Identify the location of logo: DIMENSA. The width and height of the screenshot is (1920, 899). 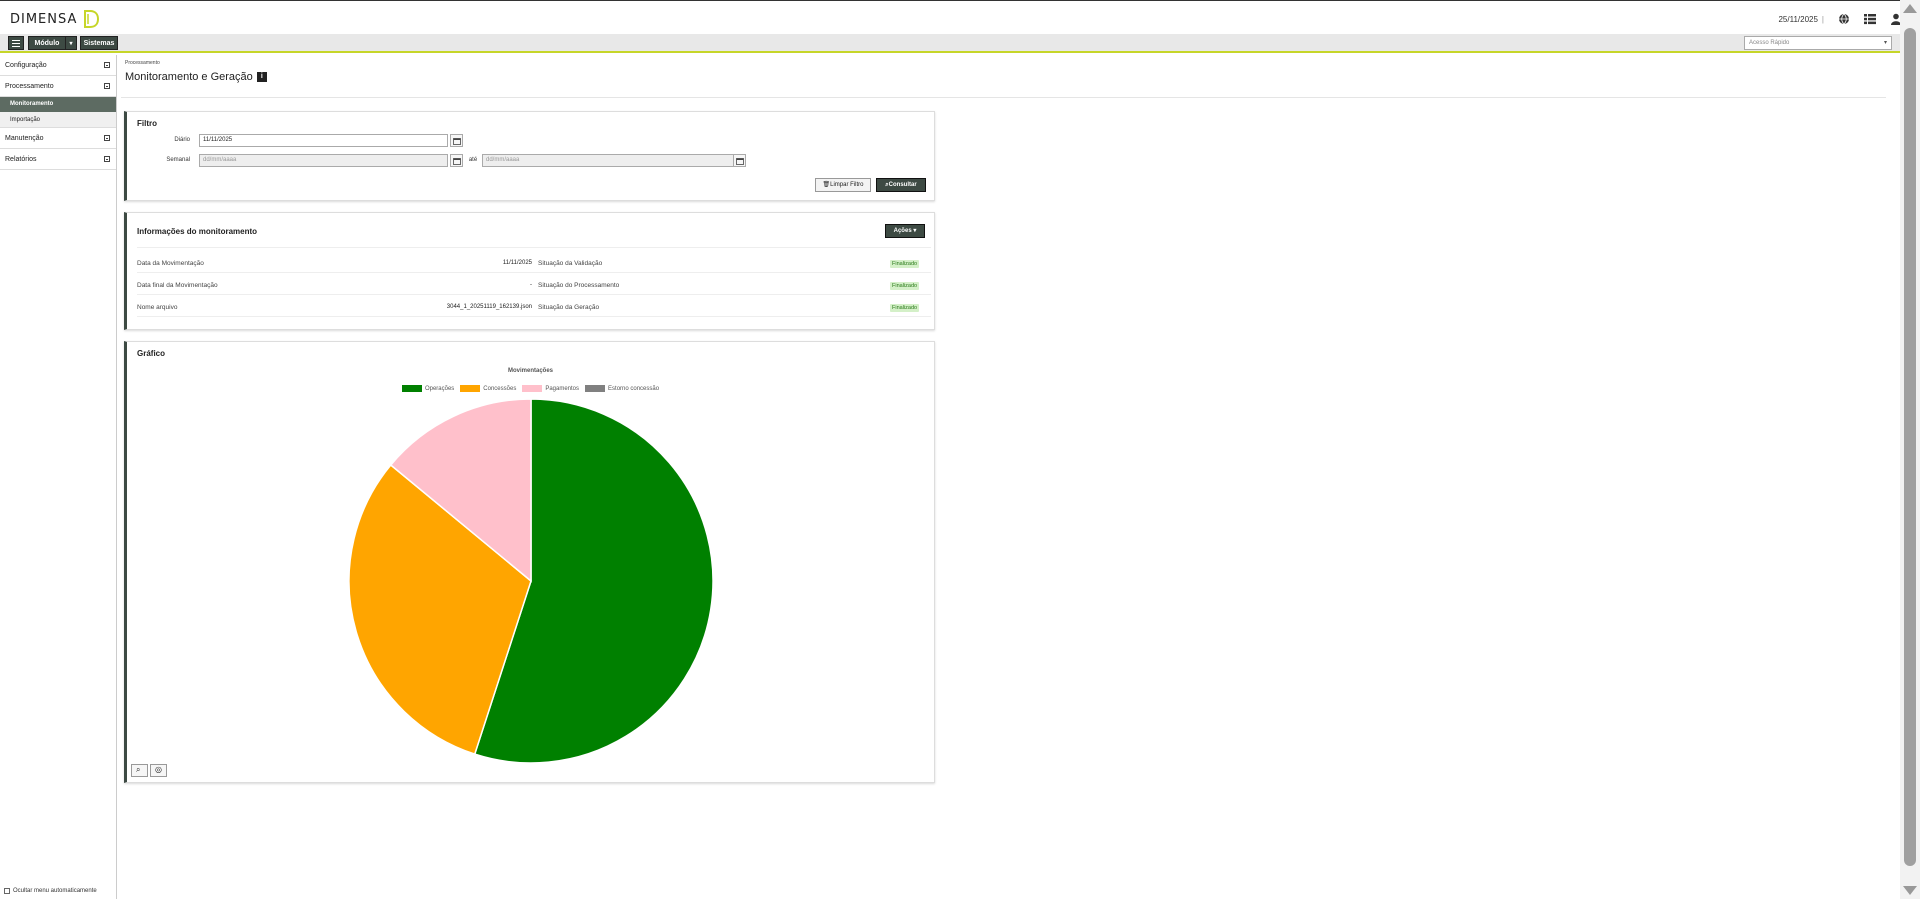
(55, 19).